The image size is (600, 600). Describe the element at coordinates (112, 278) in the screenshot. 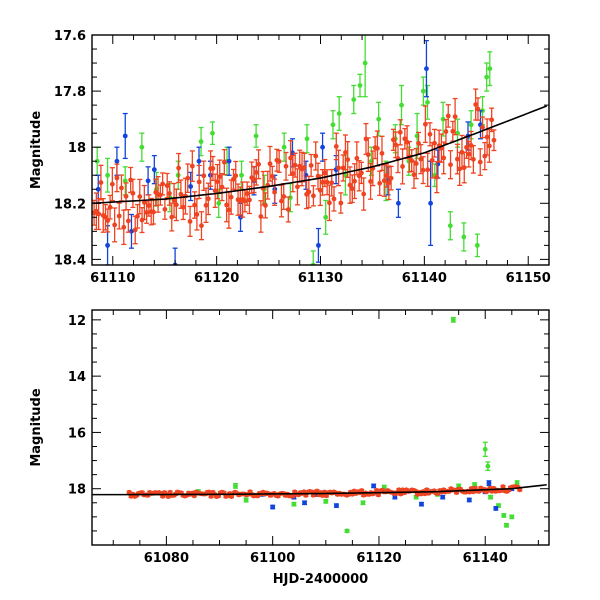

I see `x-tick-label: 61110` at that location.